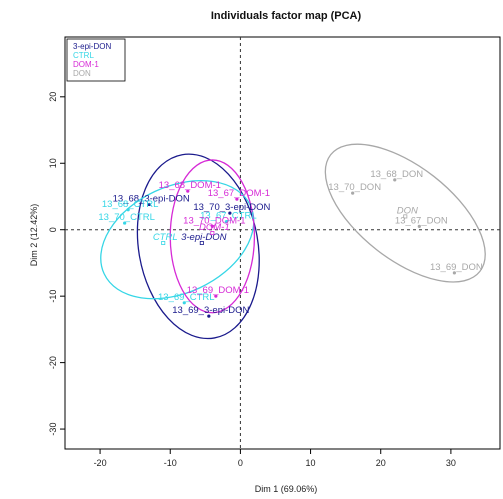  I want to click on chart-title: Individuals factor map (PCA), so click(286, 16).